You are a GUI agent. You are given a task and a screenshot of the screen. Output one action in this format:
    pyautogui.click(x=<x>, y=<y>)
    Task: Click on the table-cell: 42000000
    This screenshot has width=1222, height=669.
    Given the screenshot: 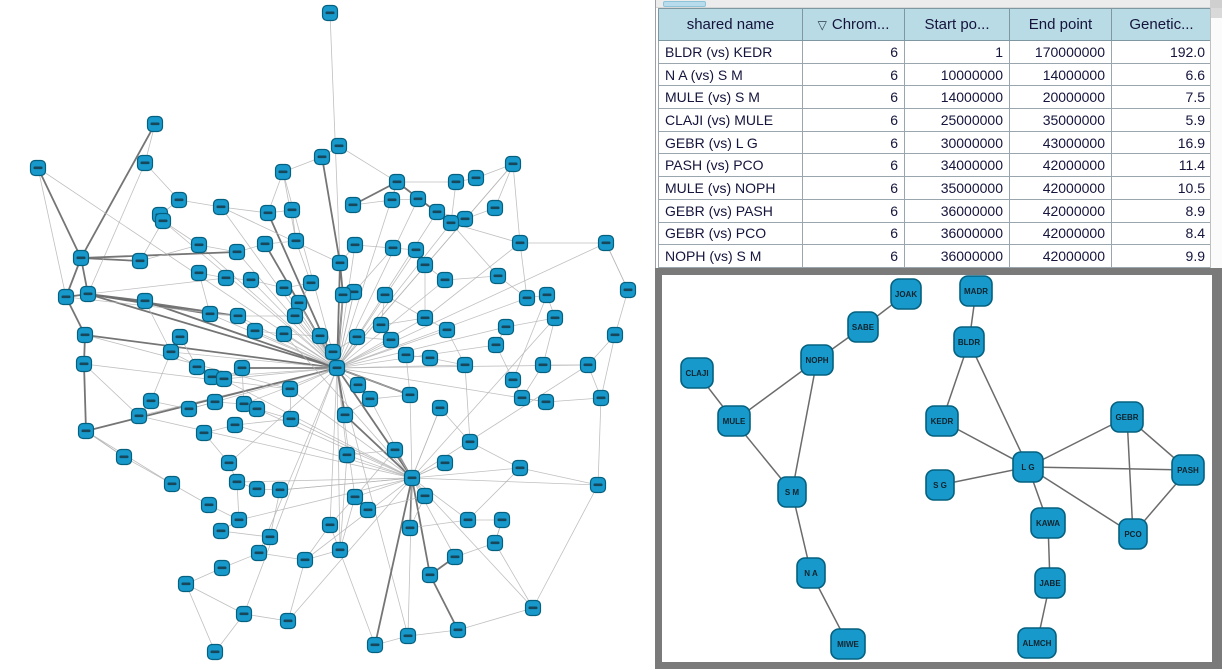 What is the action you would take?
    pyautogui.click(x=1060, y=165)
    